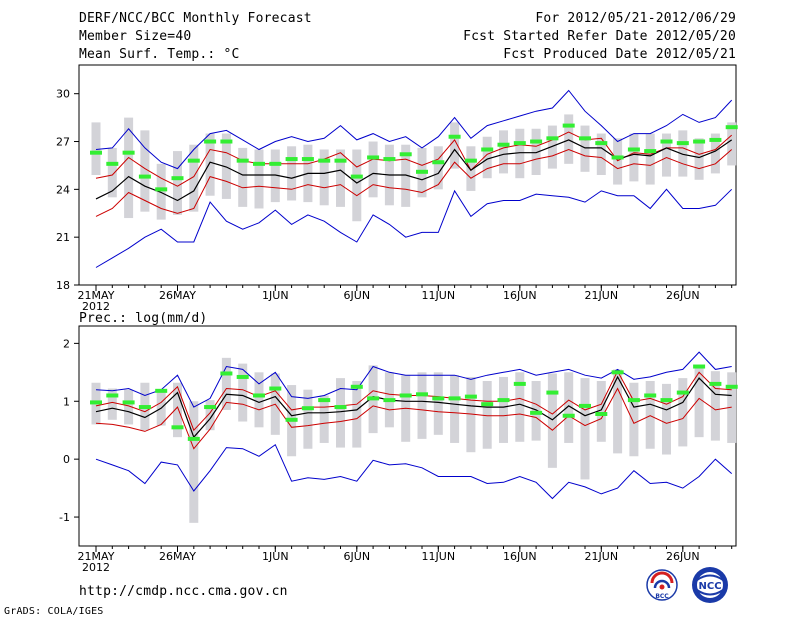  I want to click on upper-line, so click(413, 379).